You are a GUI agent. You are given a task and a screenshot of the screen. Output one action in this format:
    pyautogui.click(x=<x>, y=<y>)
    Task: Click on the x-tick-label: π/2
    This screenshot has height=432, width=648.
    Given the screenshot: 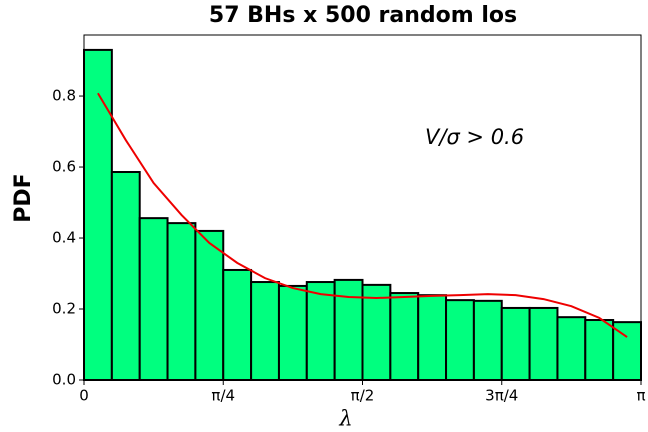 What is the action you would take?
    pyautogui.click(x=363, y=396)
    